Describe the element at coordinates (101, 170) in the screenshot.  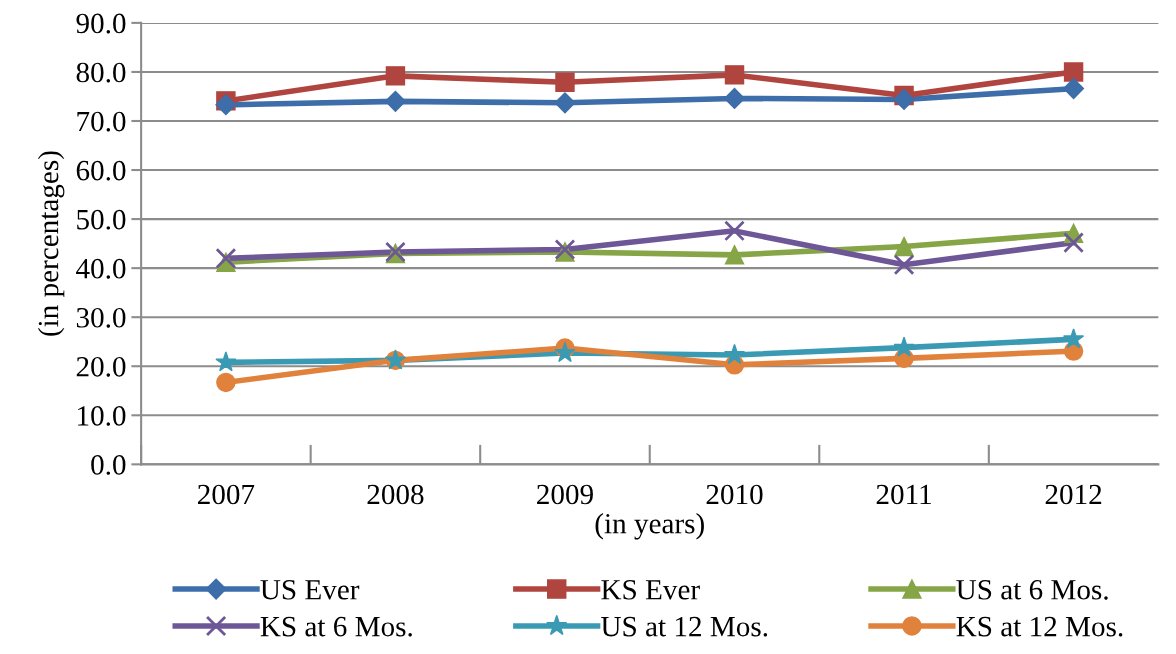
I see `y-tick-label: 60.0` at that location.